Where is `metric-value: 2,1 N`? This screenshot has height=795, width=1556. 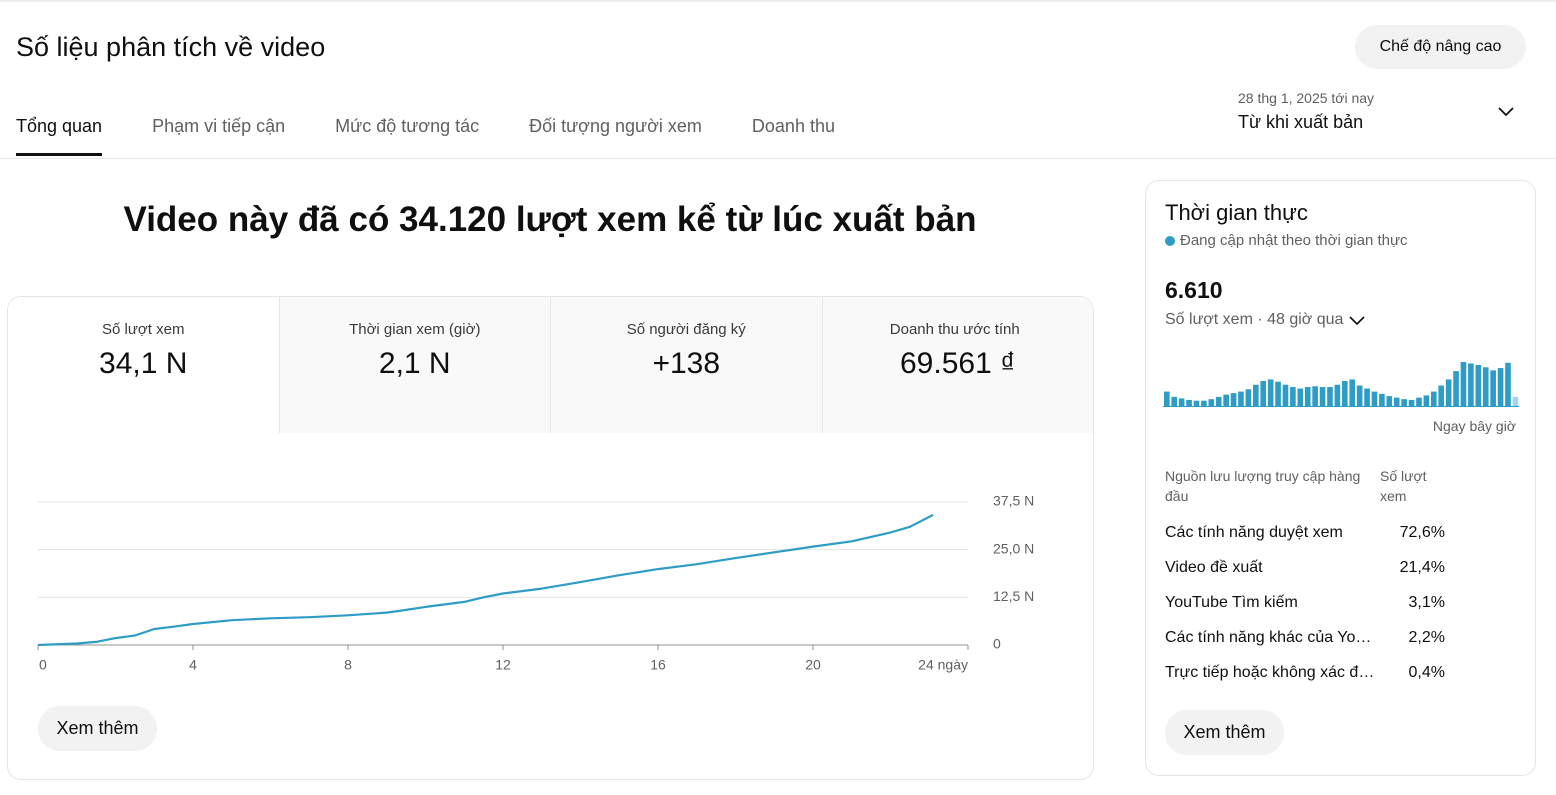 metric-value: 2,1 N is located at coordinates (414, 363).